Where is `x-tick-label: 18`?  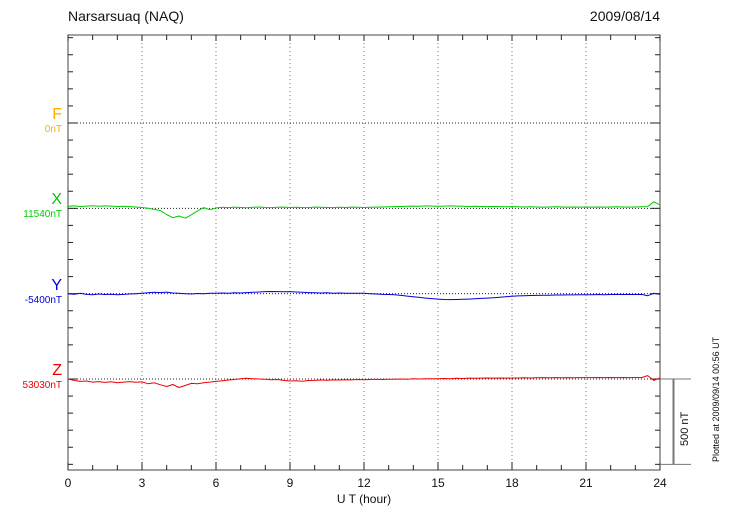
x-tick-label: 18 is located at coordinates (512, 483).